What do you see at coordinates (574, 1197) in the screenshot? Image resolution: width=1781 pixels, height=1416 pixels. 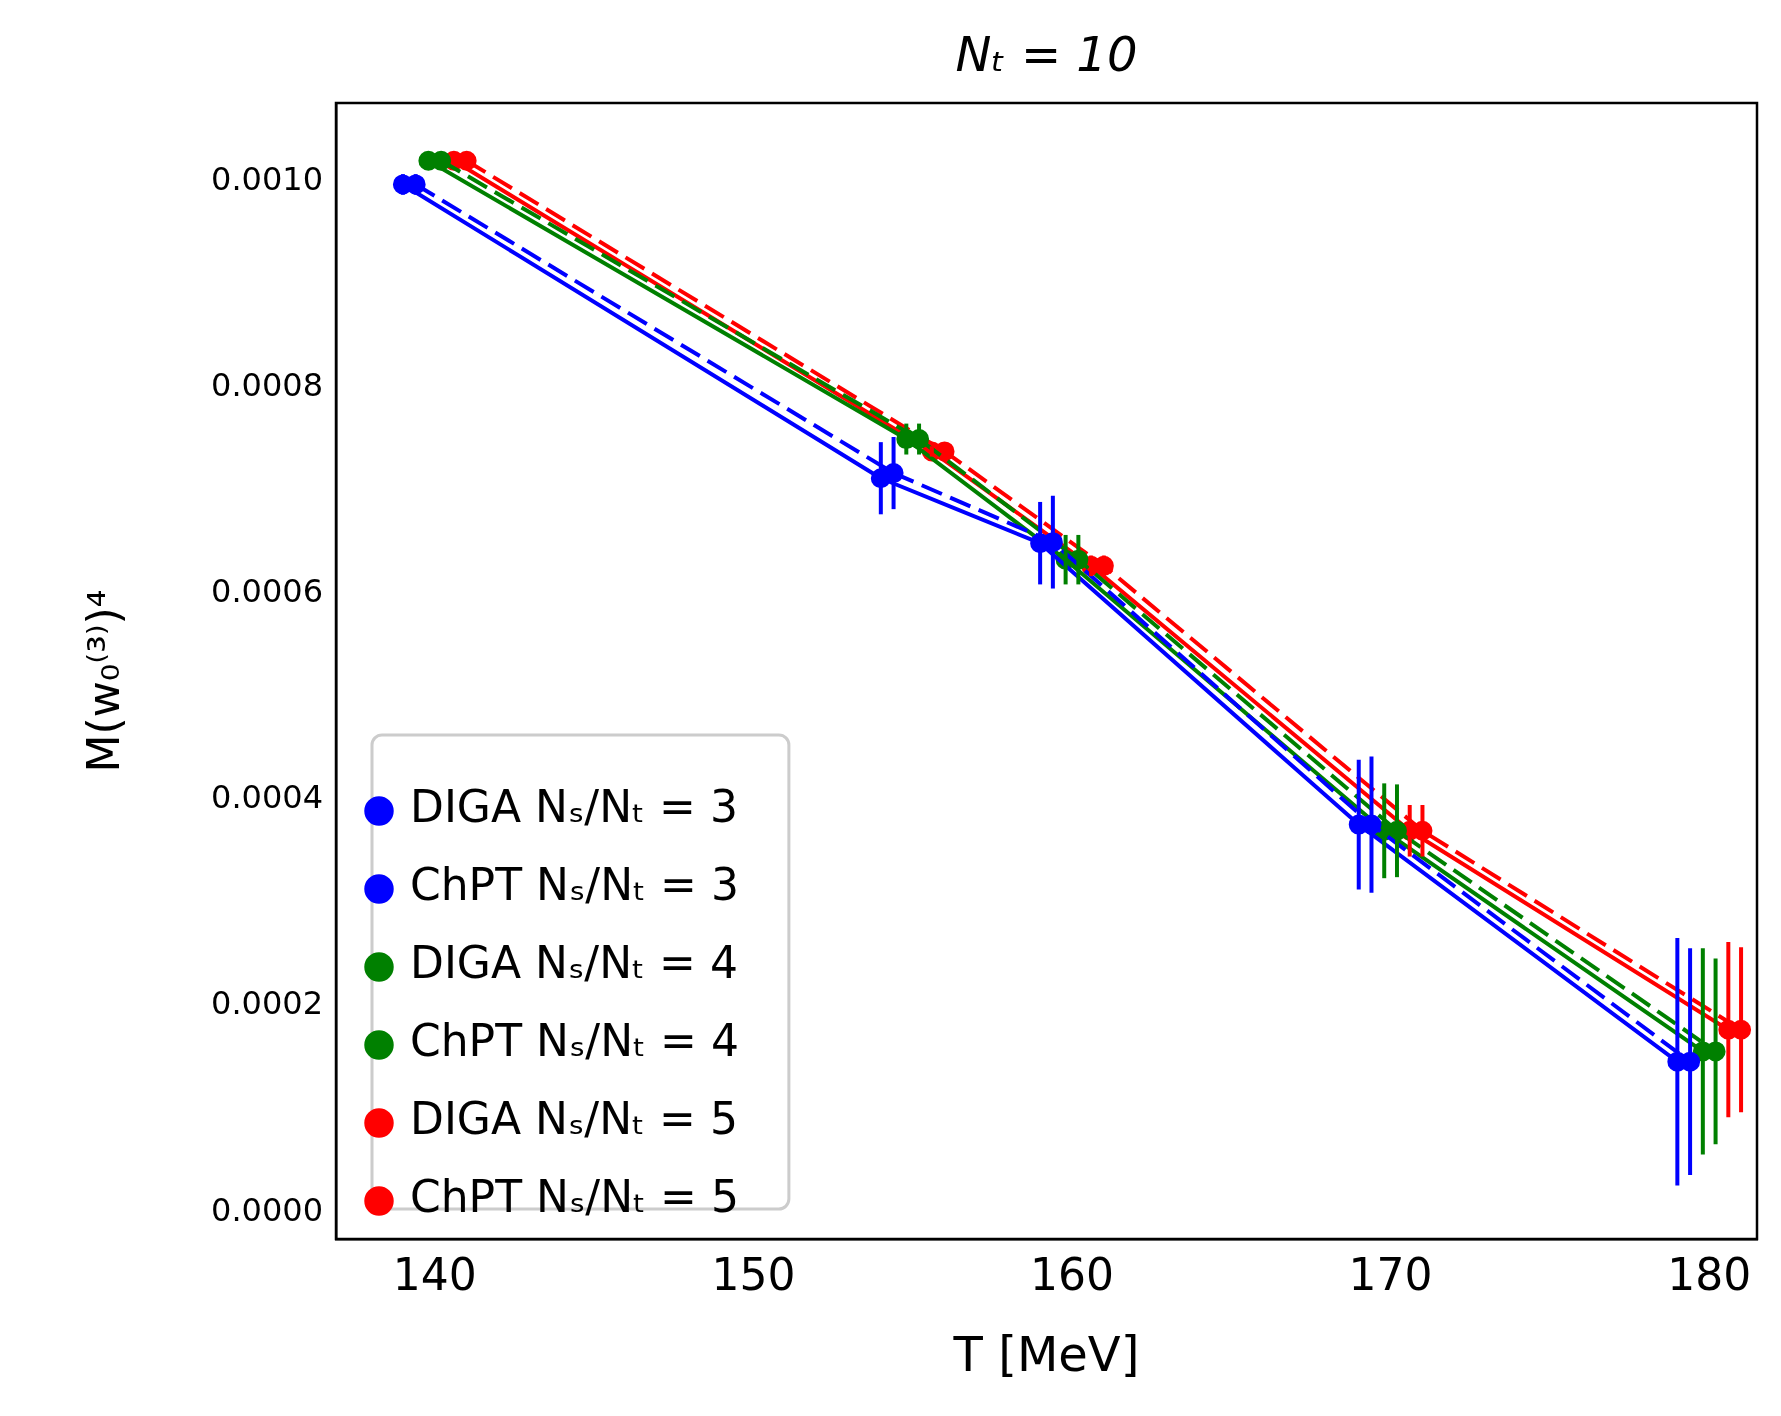 I see `legend-label: ChPT Nₛ/Nₜ = 5` at bounding box center [574, 1197].